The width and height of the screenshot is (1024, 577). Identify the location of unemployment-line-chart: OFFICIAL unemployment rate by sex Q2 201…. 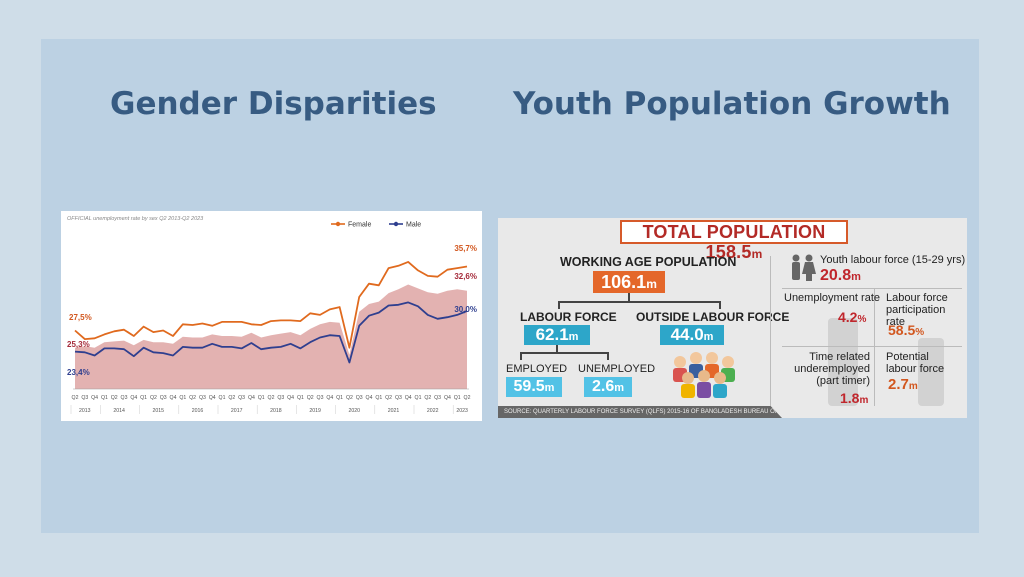
(272, 315).